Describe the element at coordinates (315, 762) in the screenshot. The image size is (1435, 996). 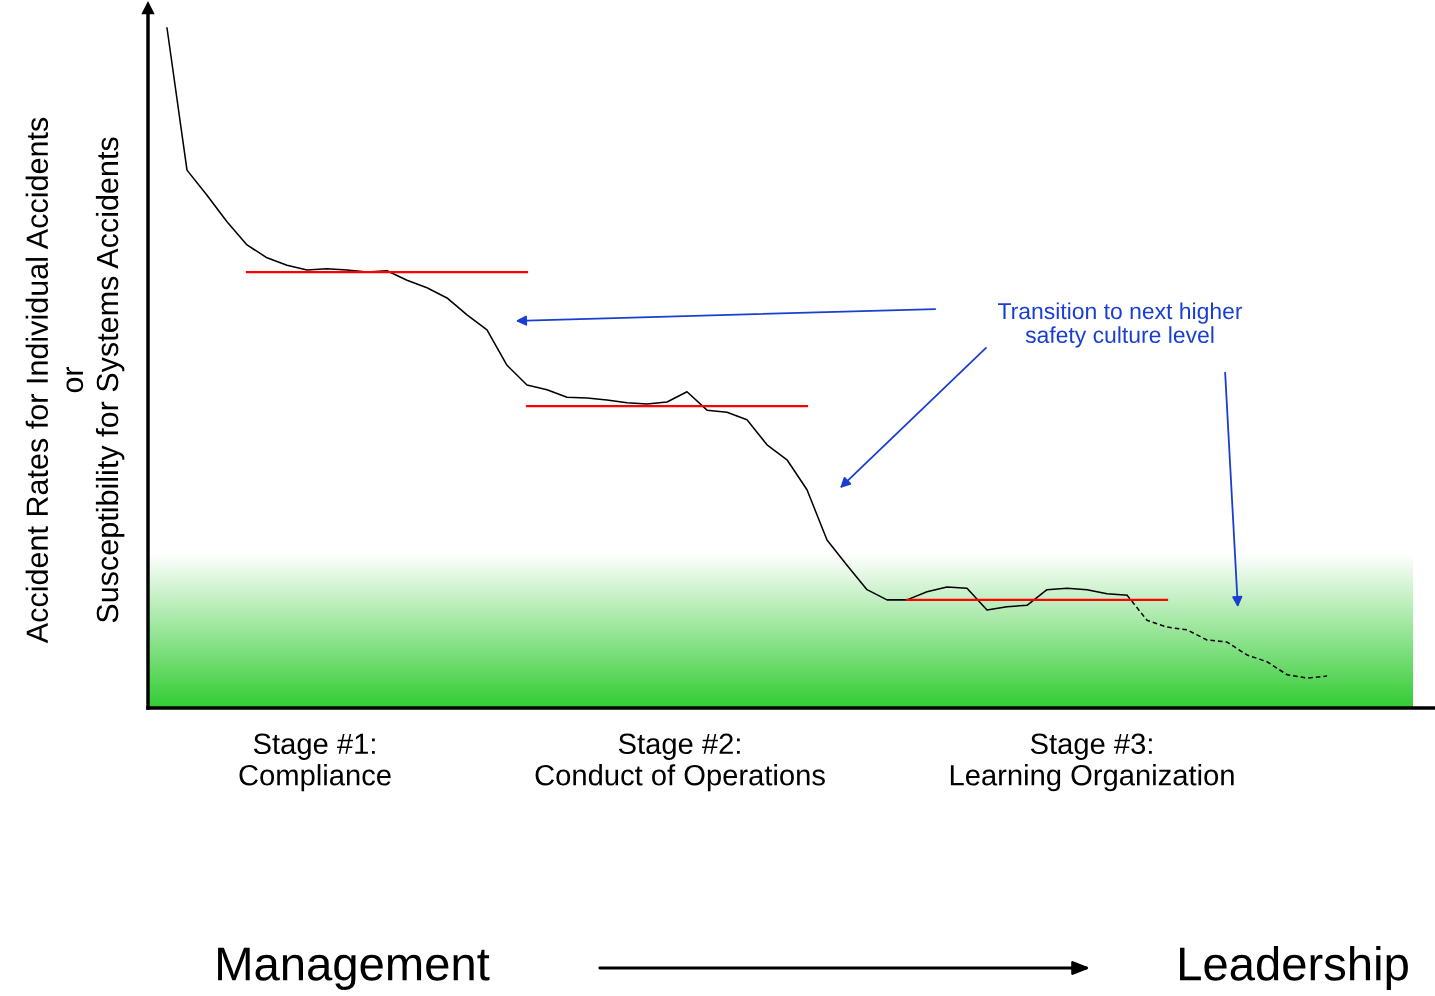
I see `text: Stage #1: Compliance` at that location.